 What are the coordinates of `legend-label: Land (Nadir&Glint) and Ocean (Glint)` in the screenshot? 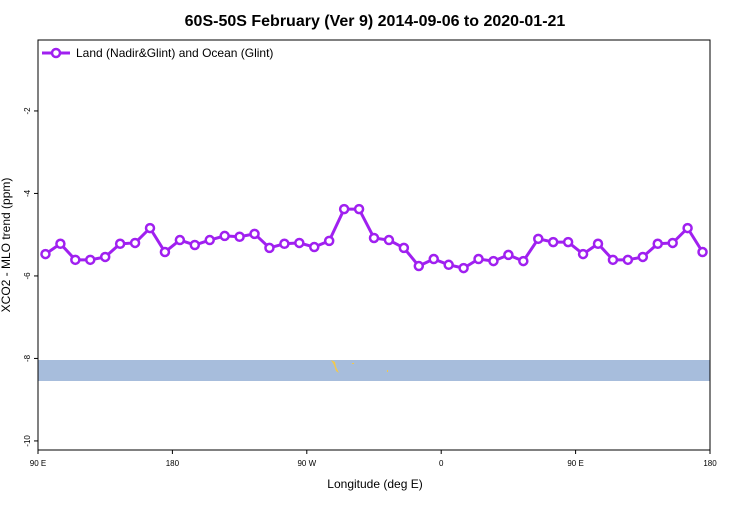 It's located at (174, 53).